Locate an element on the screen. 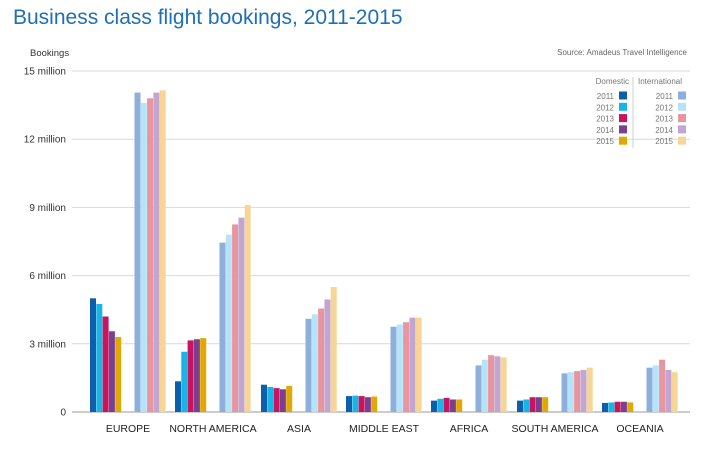 This screenshot has height=453, width=720. y-tick-label: 3 million is located at coordinates (47, 344).